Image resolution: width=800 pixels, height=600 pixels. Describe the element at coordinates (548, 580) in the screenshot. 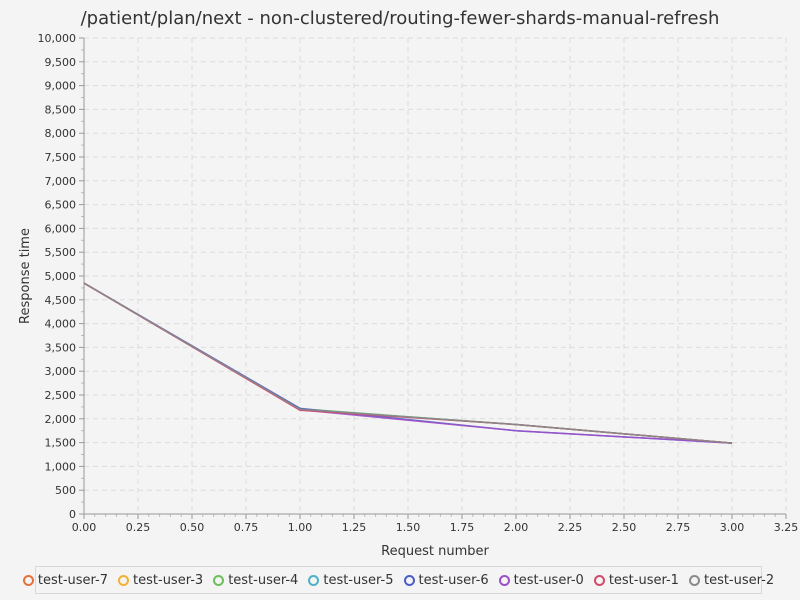

I see `legend-label: test-user-0` at that location.